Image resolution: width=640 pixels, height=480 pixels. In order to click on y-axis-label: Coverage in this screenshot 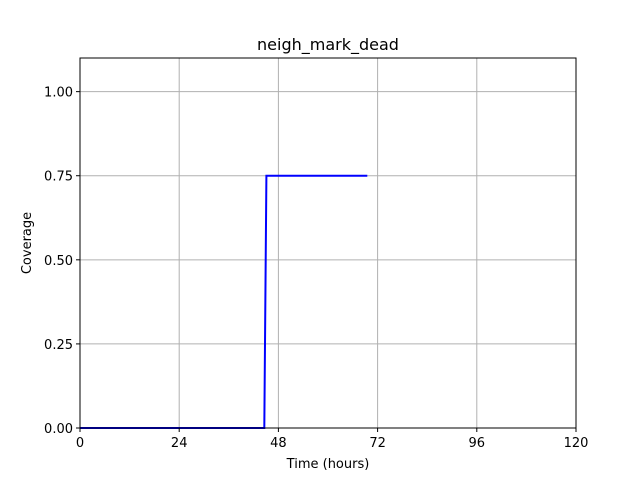, I will do `click(27, 243)`.